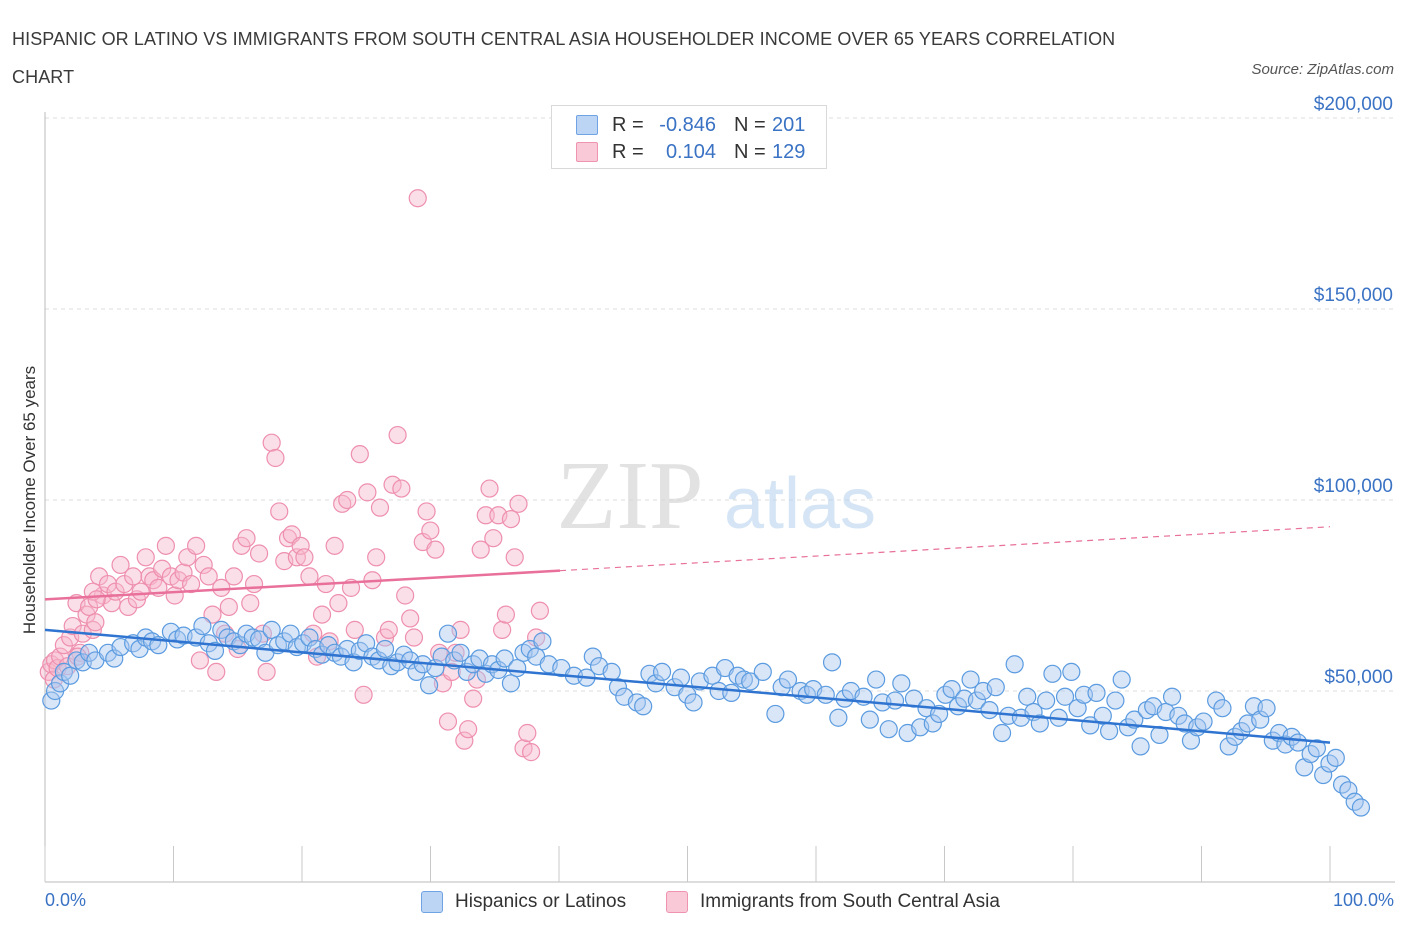 This screenshot has width=1406, height=930. Describe the element at coordinates (687, 124) in the screenshot. I see `r-value: -0.846` at that location.